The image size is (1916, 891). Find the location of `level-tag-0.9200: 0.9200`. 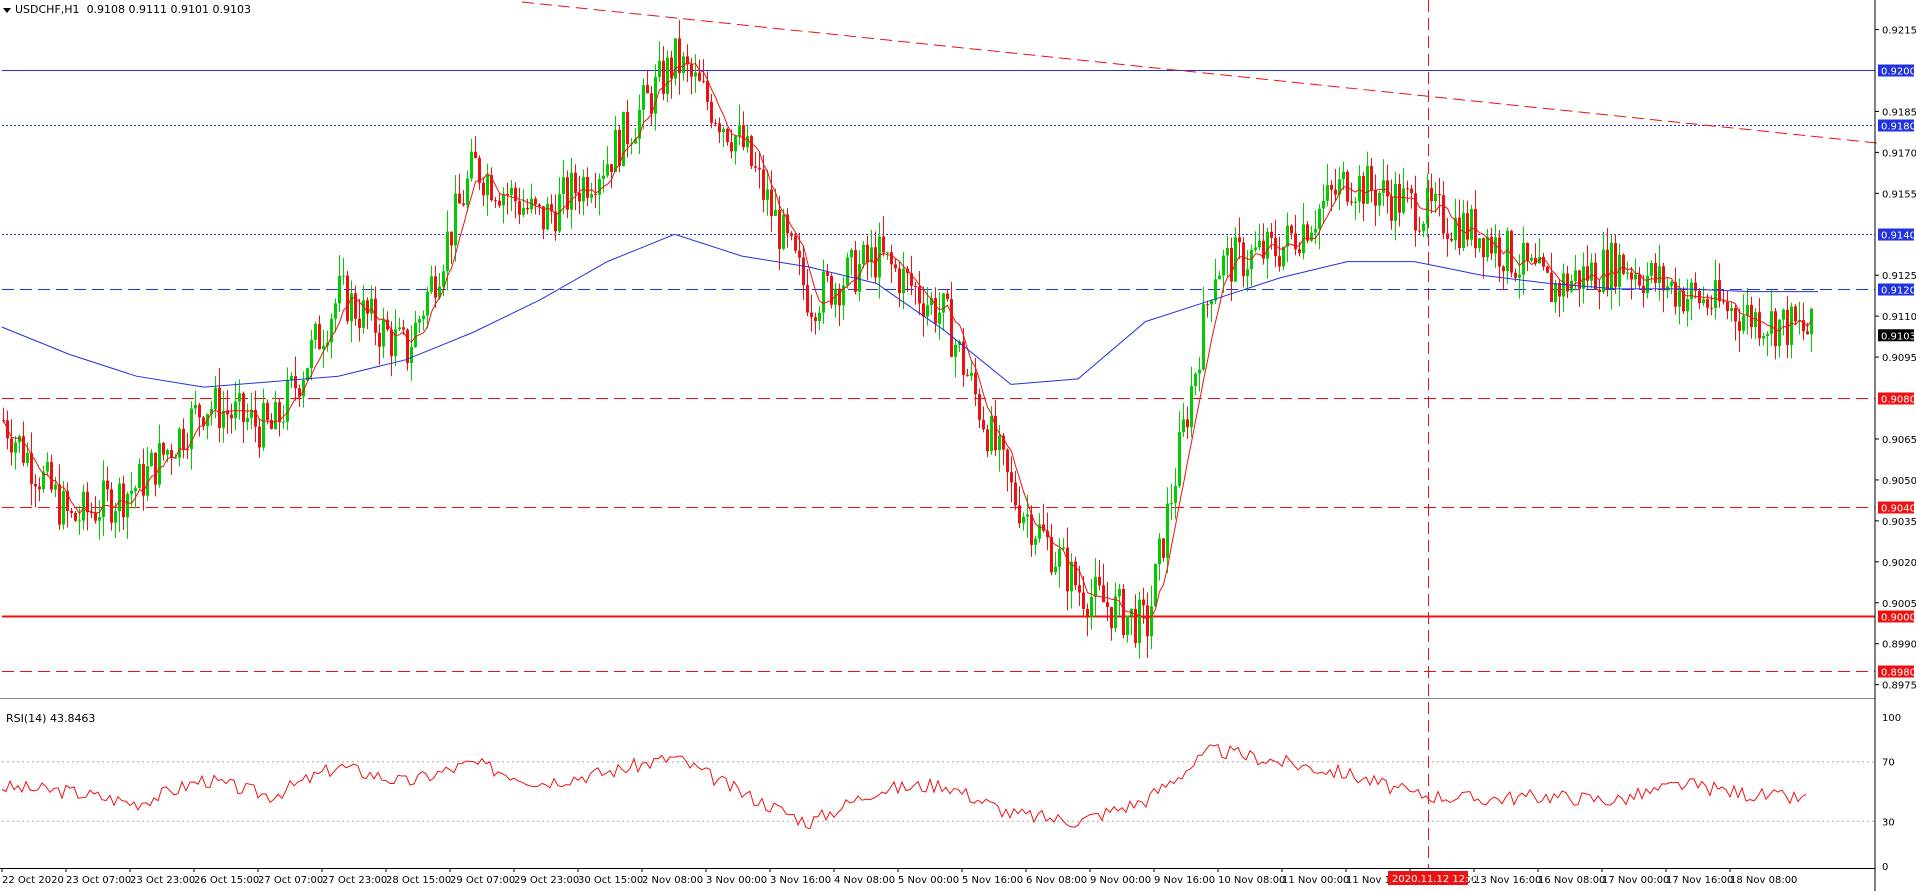

level-tag-0.9200: 0.9200 is located at coordinates (1898, 72).